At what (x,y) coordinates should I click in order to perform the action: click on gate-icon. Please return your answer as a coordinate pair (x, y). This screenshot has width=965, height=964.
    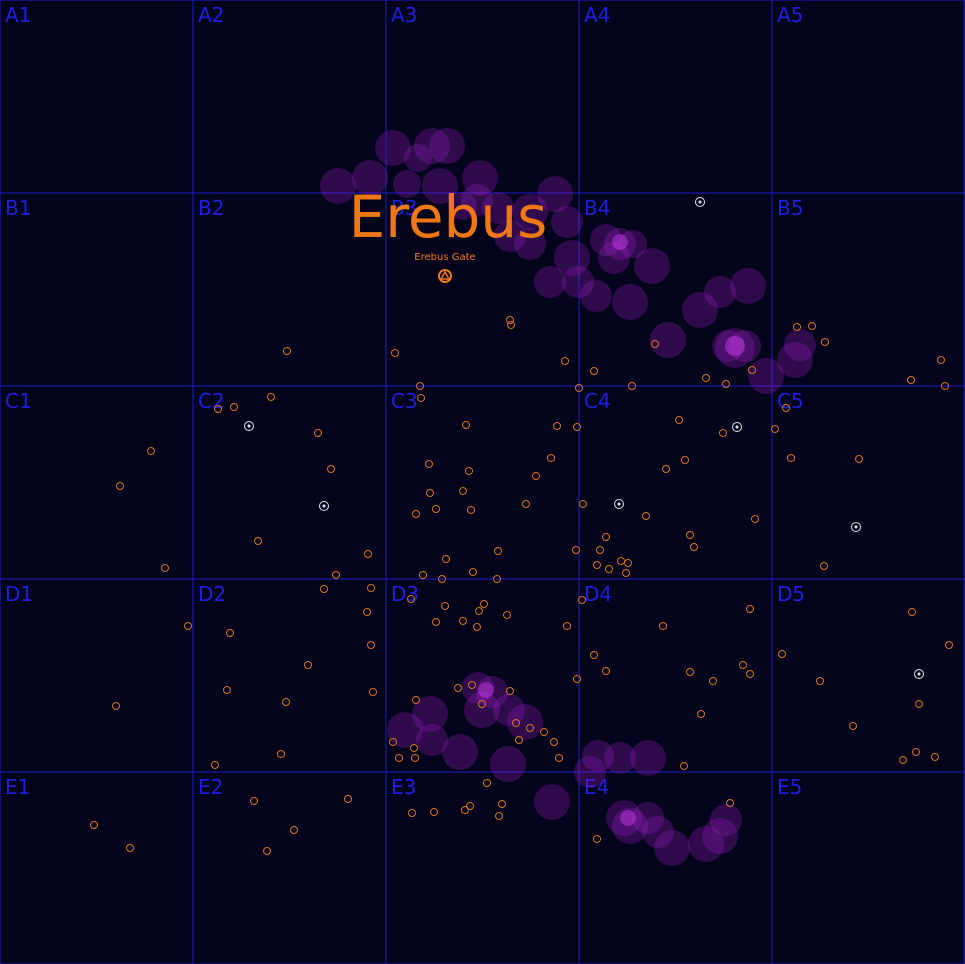
    Looking at the image, I should click on (445, 276).